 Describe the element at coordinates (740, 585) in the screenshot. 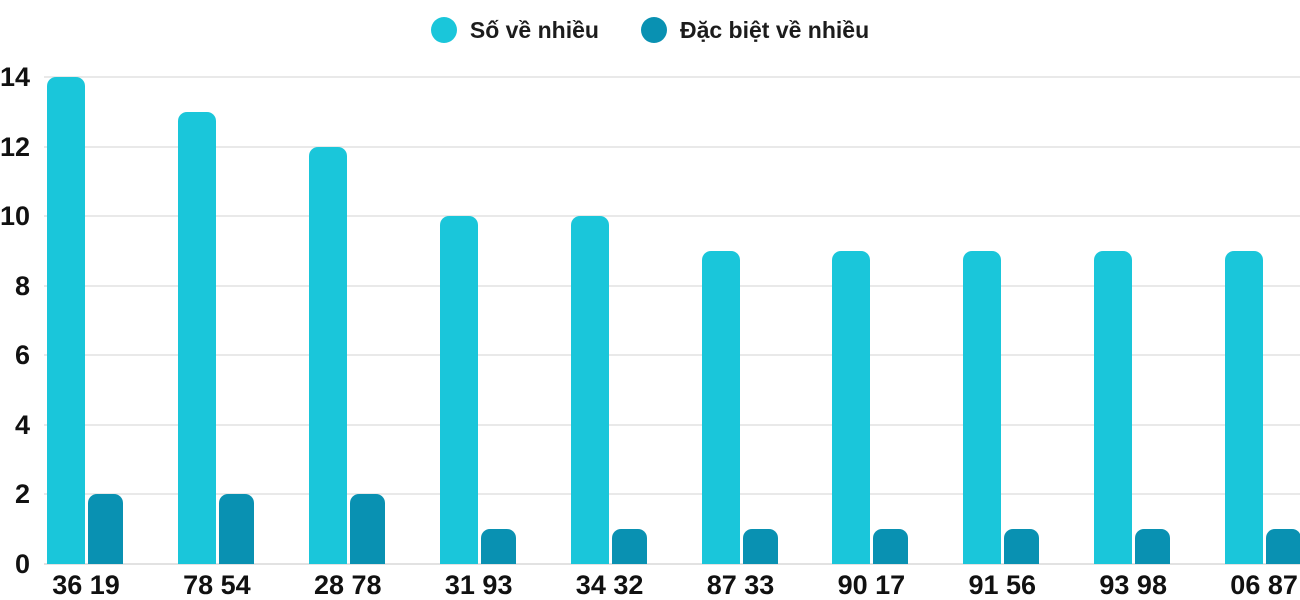

I see `x-tick-label: 87 33` at that location.